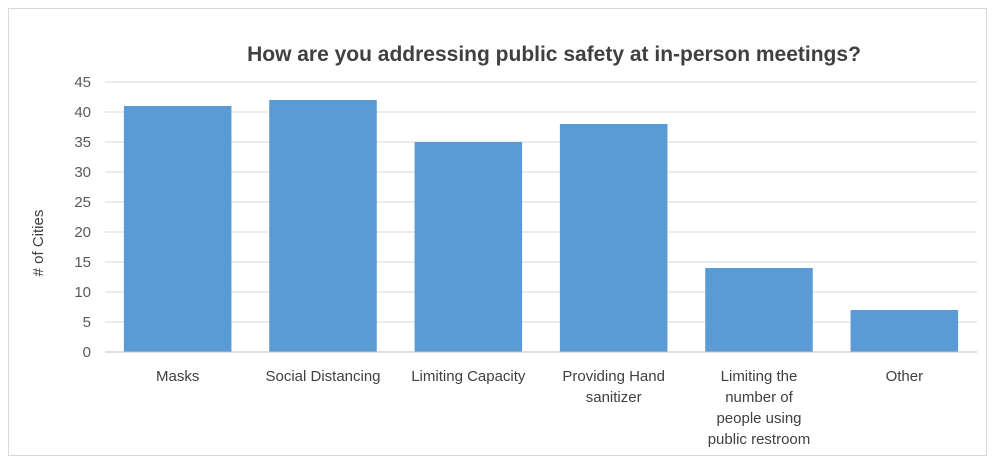 This screenshot has width=995, height=460. I want to click on y-tick-label: 0, so click(87, 352).